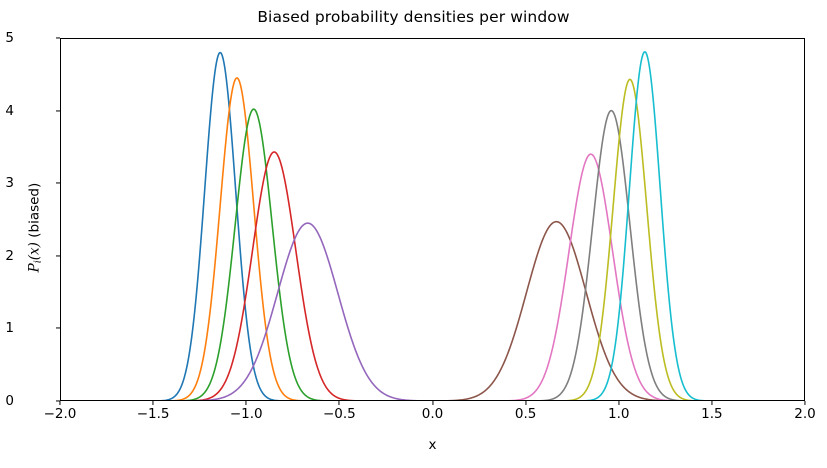 This screenshot has width=827, height=468. What do you see at coordinates (246, 414) in the screenshot?
I see `x-tick-label: −1.0` at bounding box center [246, 414].